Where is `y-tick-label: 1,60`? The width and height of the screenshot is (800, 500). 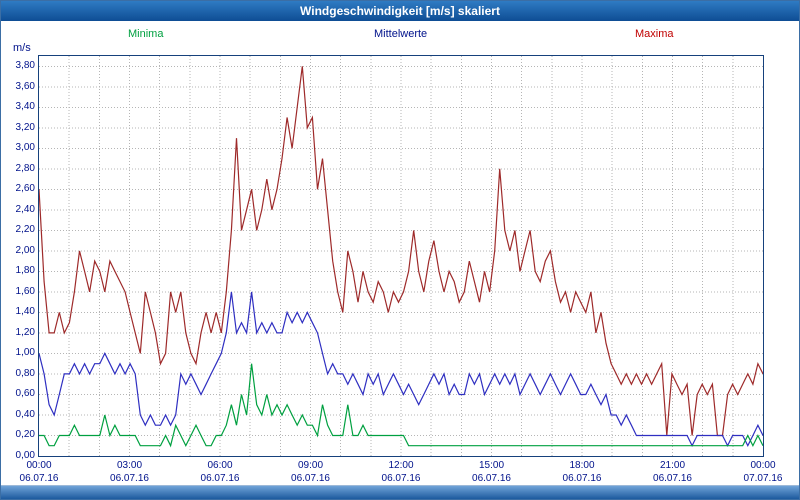
y-tick-label: 1,60 is located at coordinates (25, 291).